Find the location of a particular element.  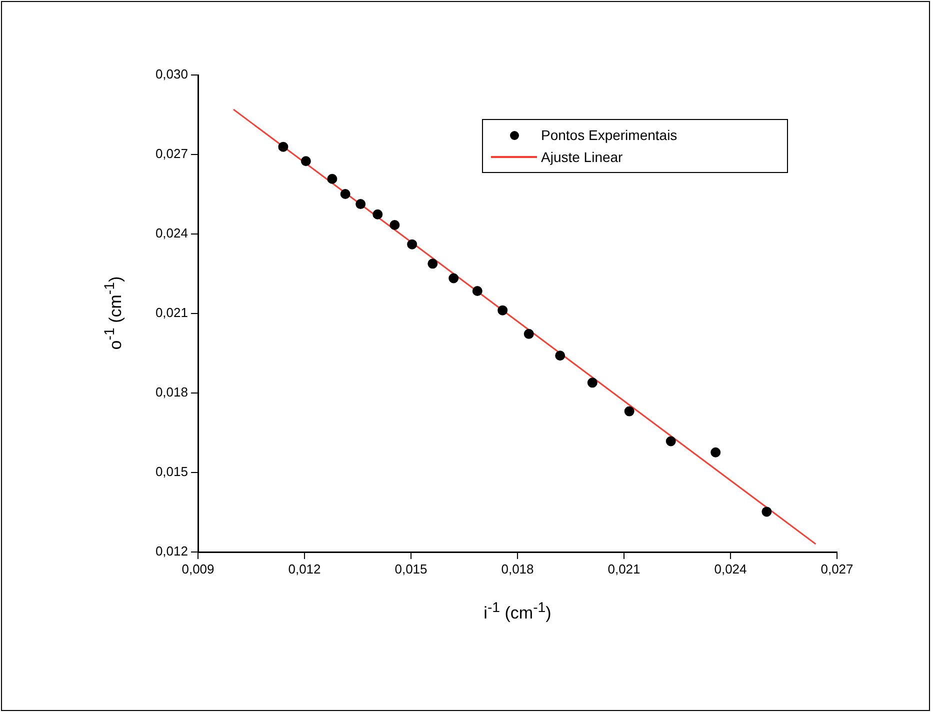

y-tick-label: 0,018 is located at coordinates (171, 392).